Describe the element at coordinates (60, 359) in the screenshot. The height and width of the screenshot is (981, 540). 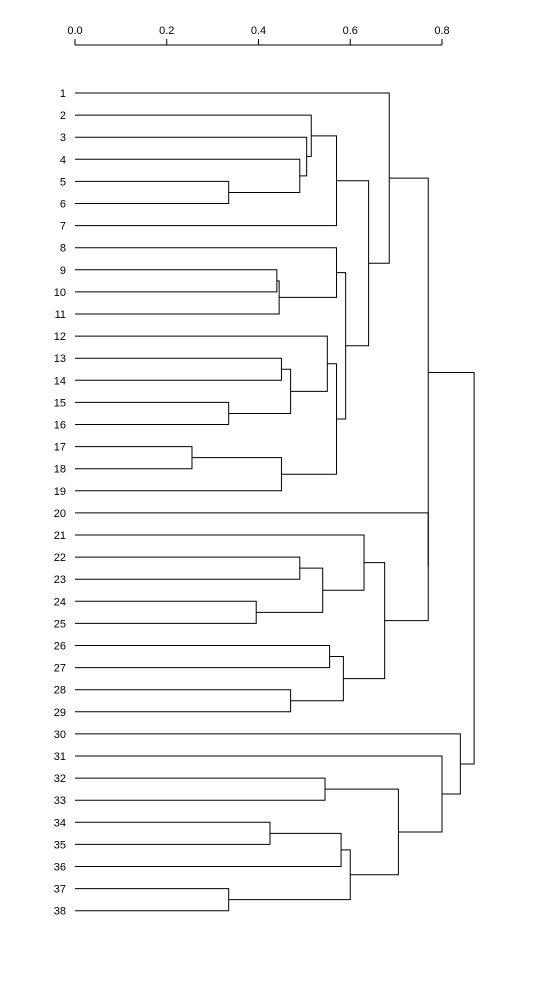
I see `leaf-label: 13` at that location.